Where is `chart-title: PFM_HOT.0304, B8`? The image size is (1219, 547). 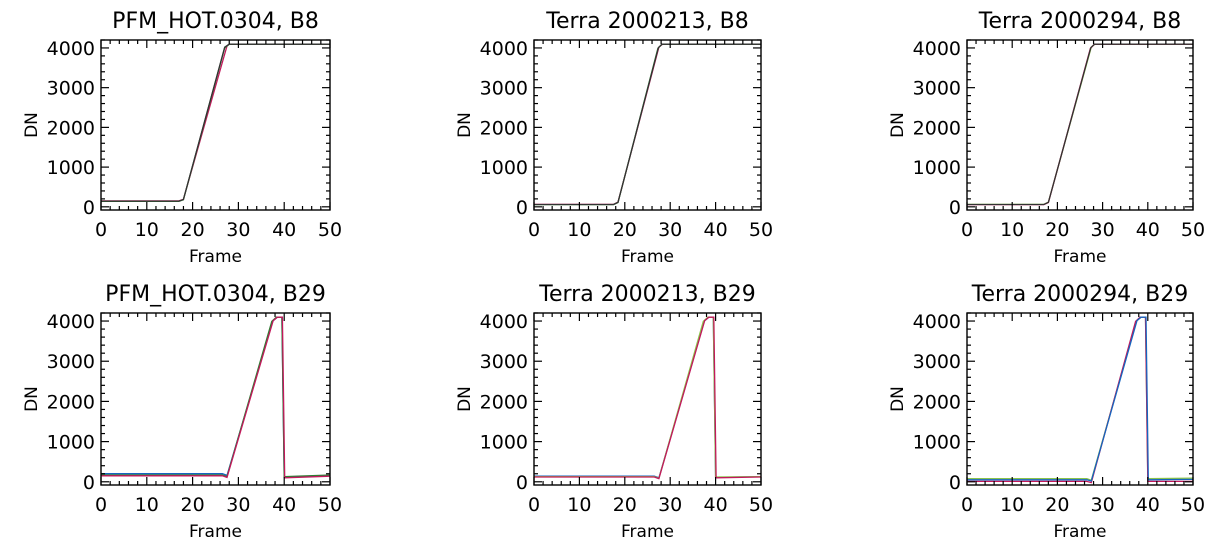 chart-title: PFM_HOT.0304, B8 is located at coordinates (215, 21).